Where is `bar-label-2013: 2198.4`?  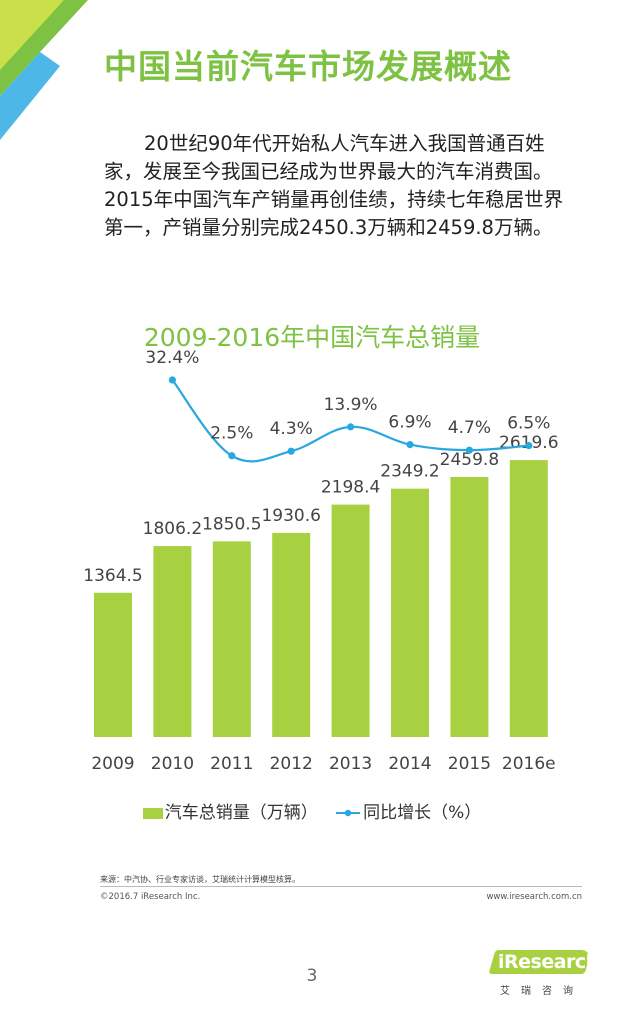
bar-label-2013: 2198.4 is located at coordinates (350, 488).